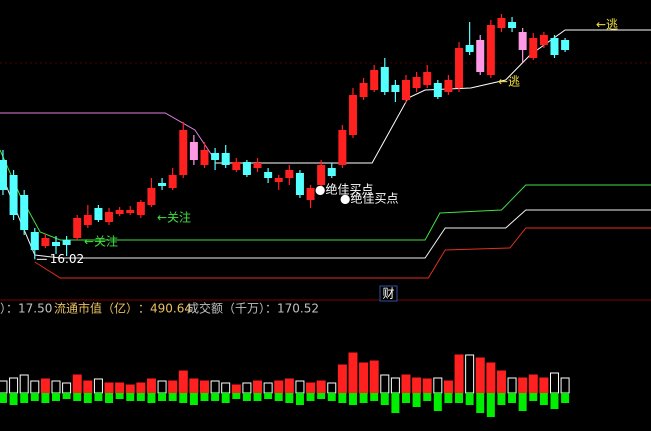  Describe the element at coordinates (253, 308) in the screenshot. I see `info-turnover: 成交额（千万）：170.52` at that location.